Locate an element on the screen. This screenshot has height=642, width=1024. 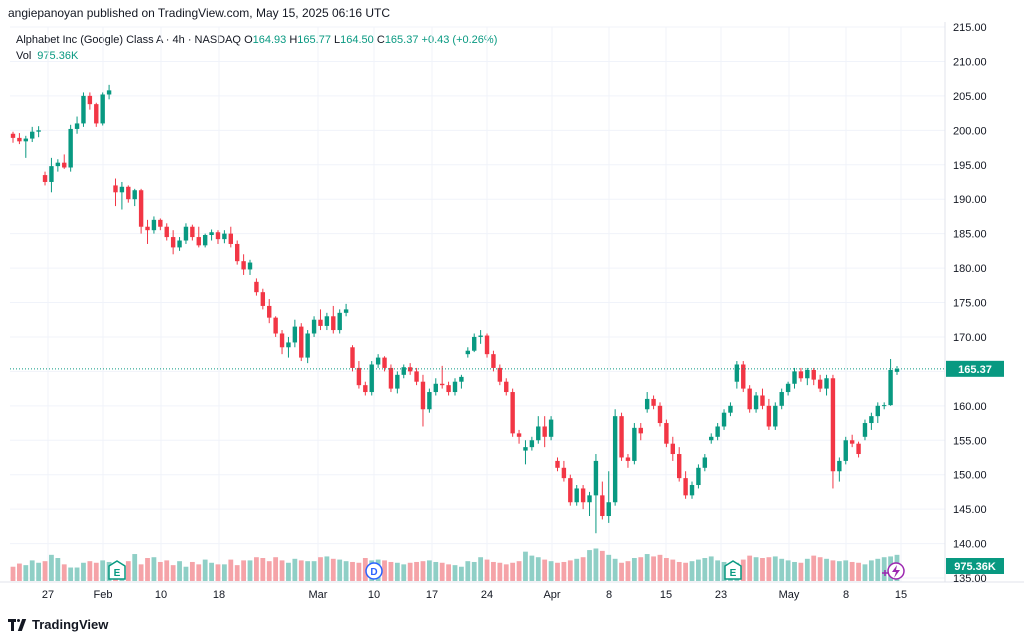
flash-icon is located at coordinates (896, 571).